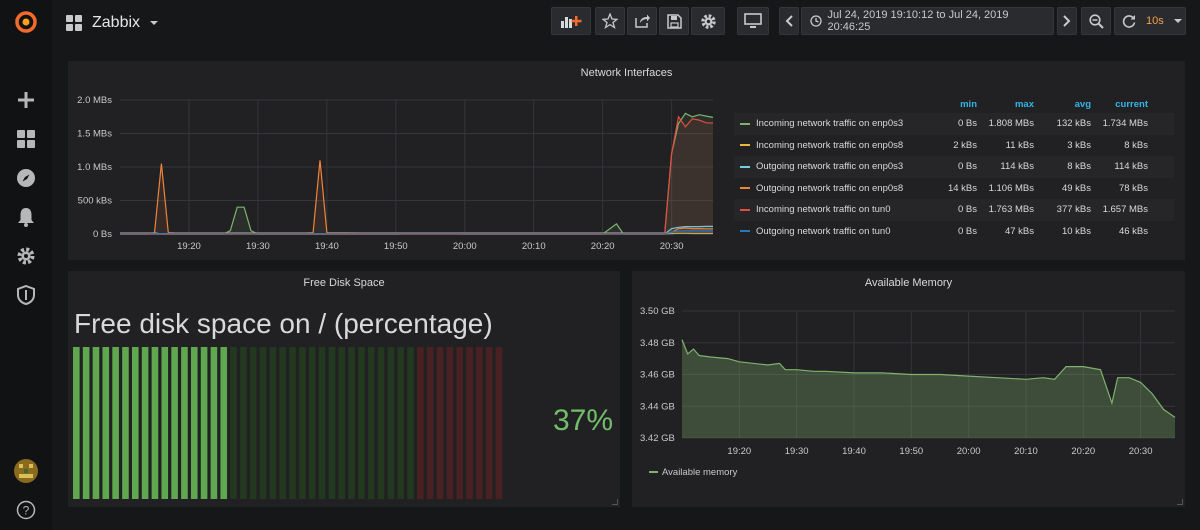 Image resolution: width=1200 pixels, height=530 pixels. I want to click on legend-series-name: Incoming network traffic on enp0s8, so click(830, 145).